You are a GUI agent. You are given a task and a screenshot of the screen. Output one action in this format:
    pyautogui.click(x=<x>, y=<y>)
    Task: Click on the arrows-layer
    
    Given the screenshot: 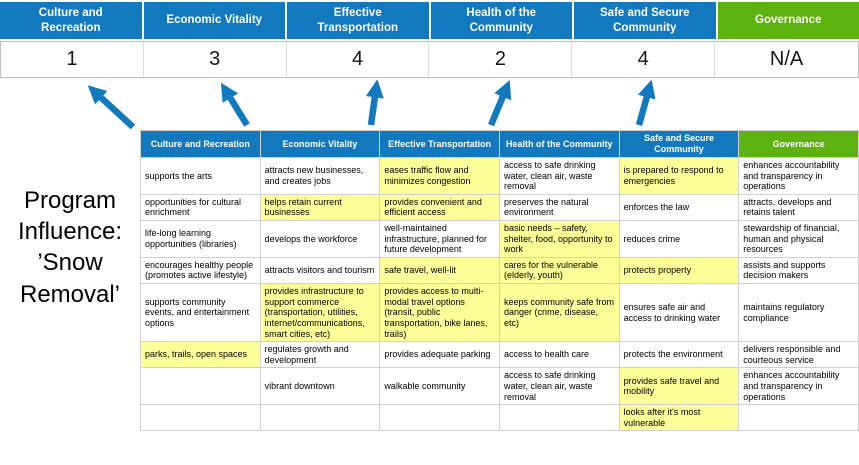 What is the action you would take?
    pyautogui.click(x=371, y=105)
    